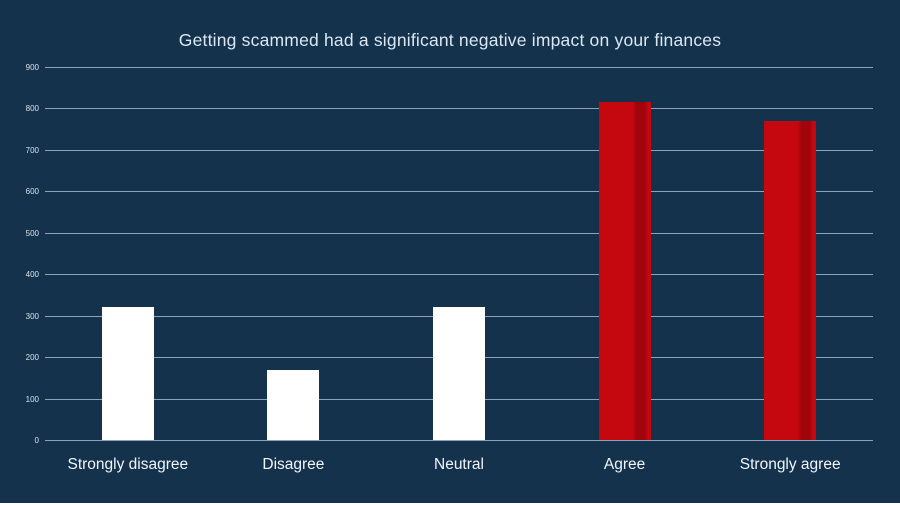 Image resolution: width=900 pixels, height=506 pixels. What do you see at coordinates (32, 150) in the screenshot?
I see `y-tick-label-700: 700` at bounding box center [32, 150].